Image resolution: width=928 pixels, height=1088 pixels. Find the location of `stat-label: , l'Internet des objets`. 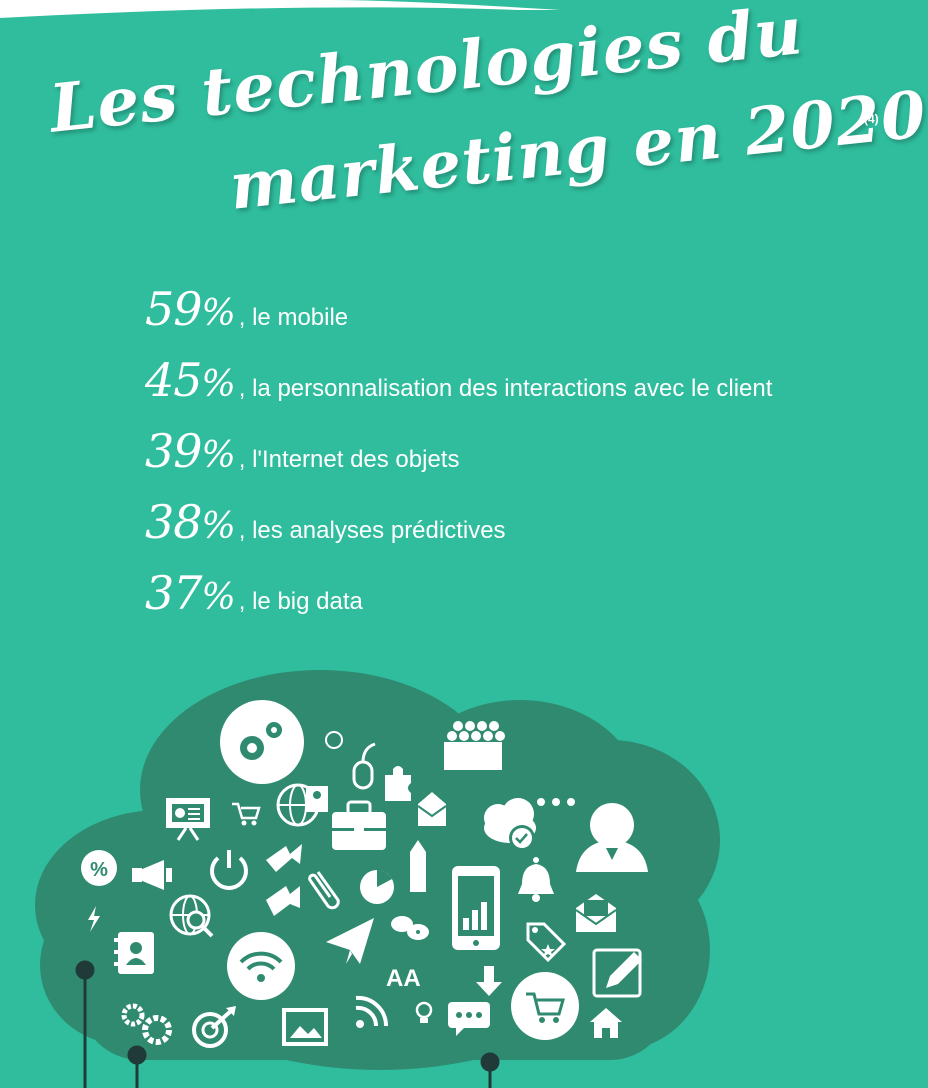

stat-label: , l'Internet des objets is located at coordinates (349, 459).